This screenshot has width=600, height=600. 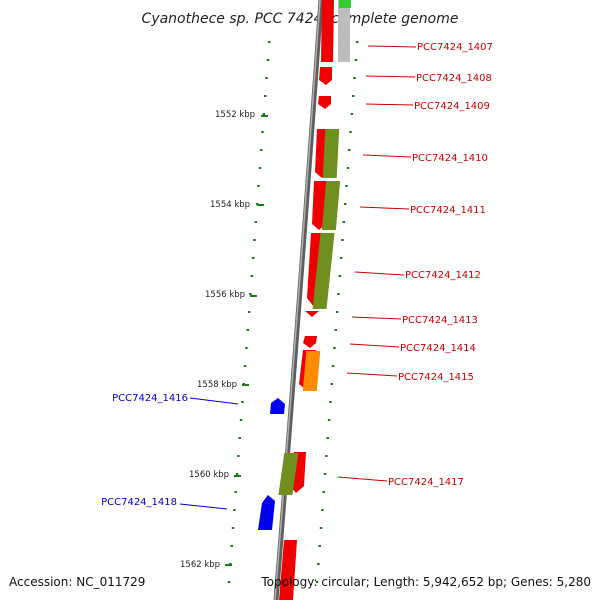 What do you see at coordinates (77, 582) in the screenshot?
I see `accession-text: Accession: NC_011729` at bounding box center [77, 582].